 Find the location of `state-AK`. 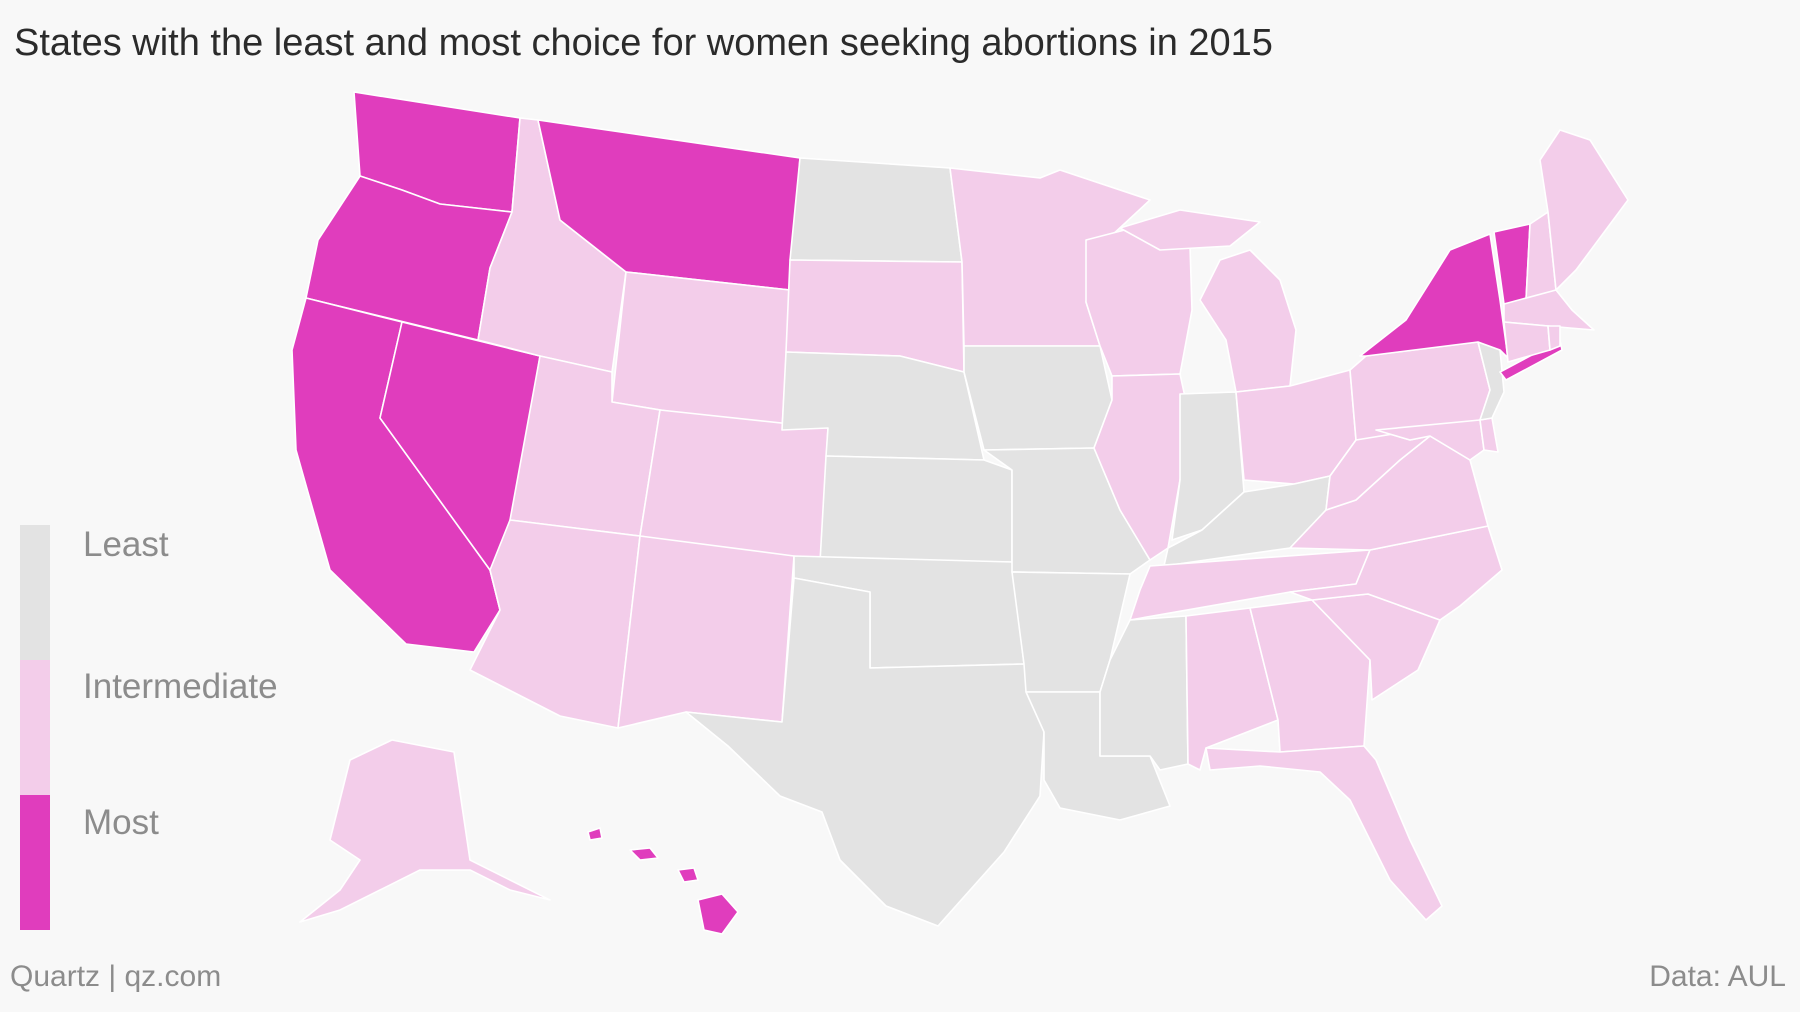

state-AK is located at coordinates (425, 831).